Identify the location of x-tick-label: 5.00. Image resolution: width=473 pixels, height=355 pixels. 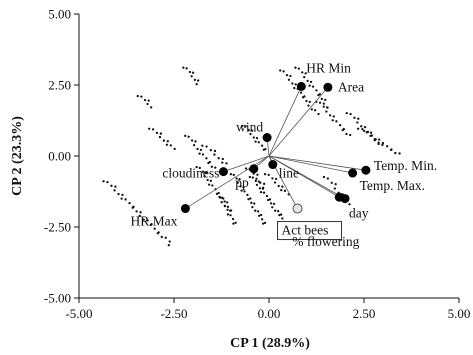
(459, 313).